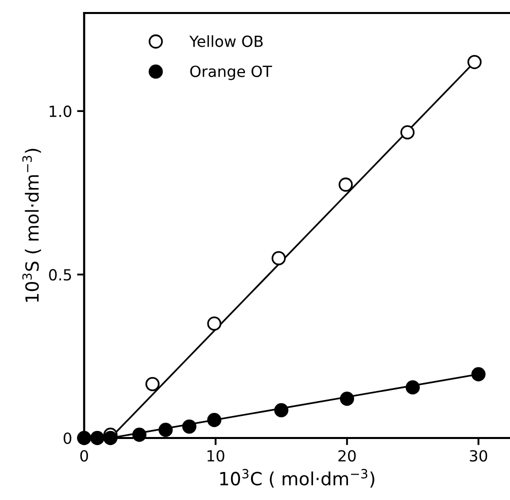 The image size is (510, 500). What do you see at coordinates (347, 456) in the screenshot?
I see `x-tick-label: 20` at bounding box center [347, 456].